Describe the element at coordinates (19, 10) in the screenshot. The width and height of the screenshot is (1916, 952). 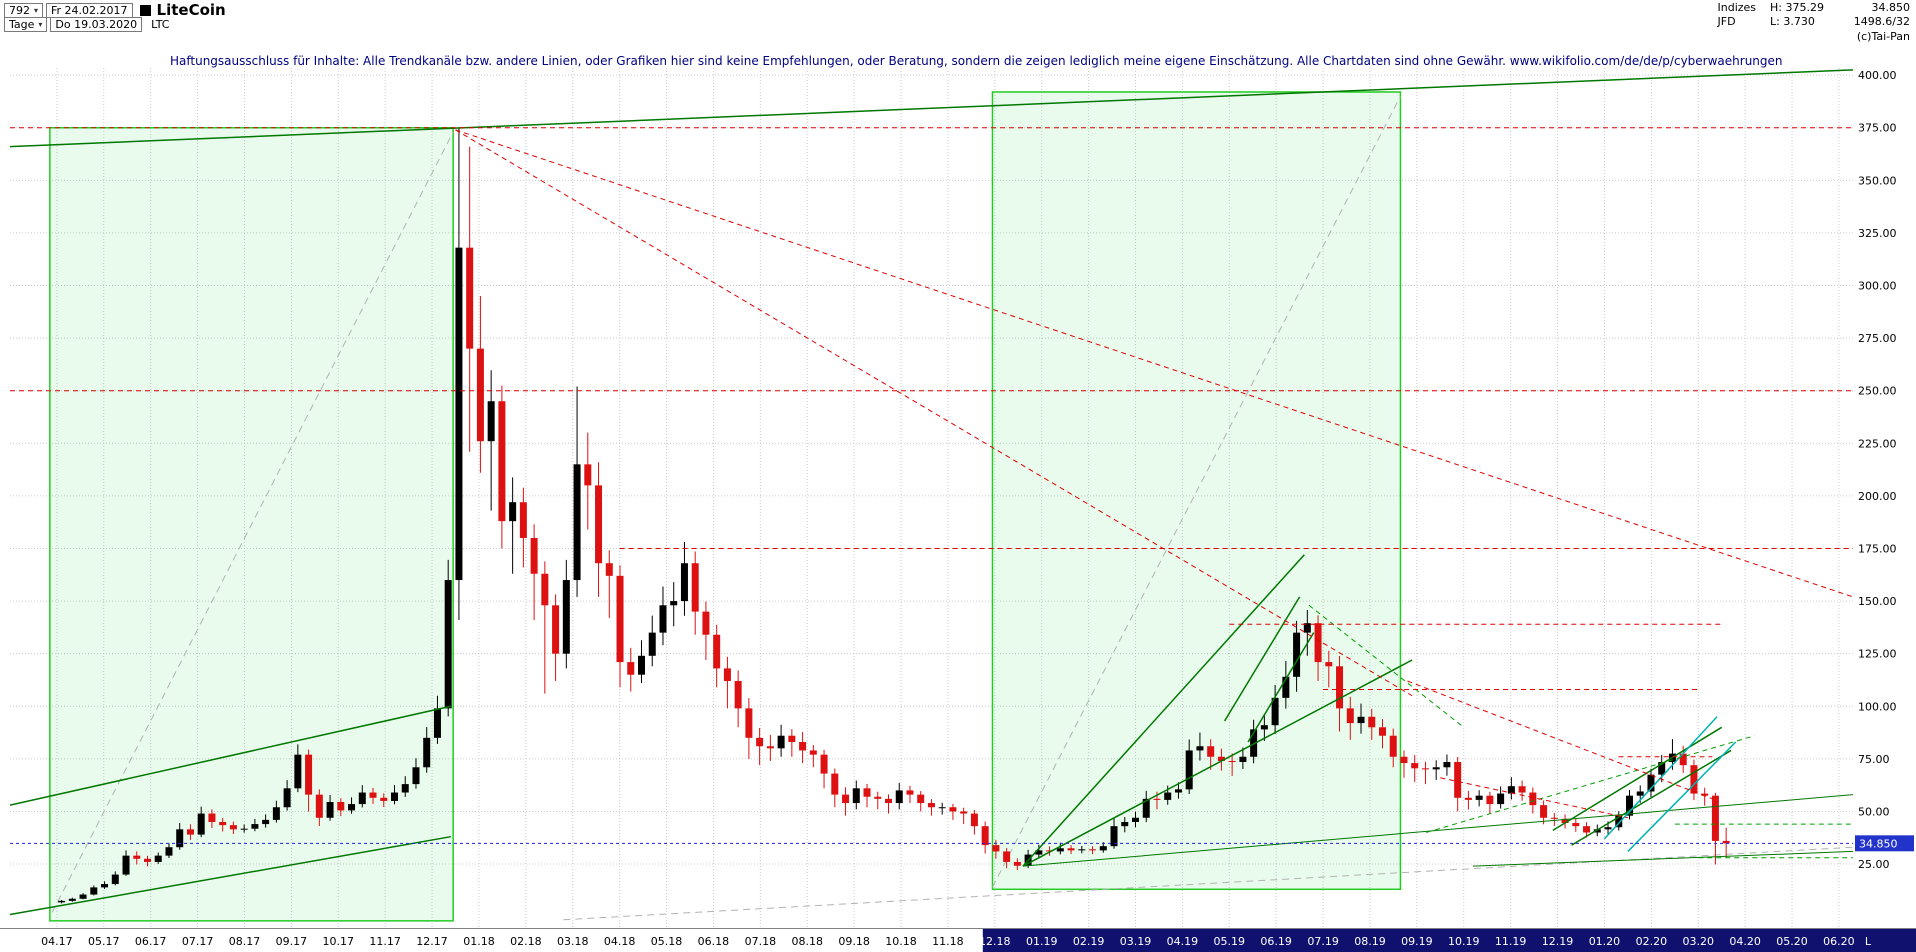
I see `bar-count-value: 792` at that location.